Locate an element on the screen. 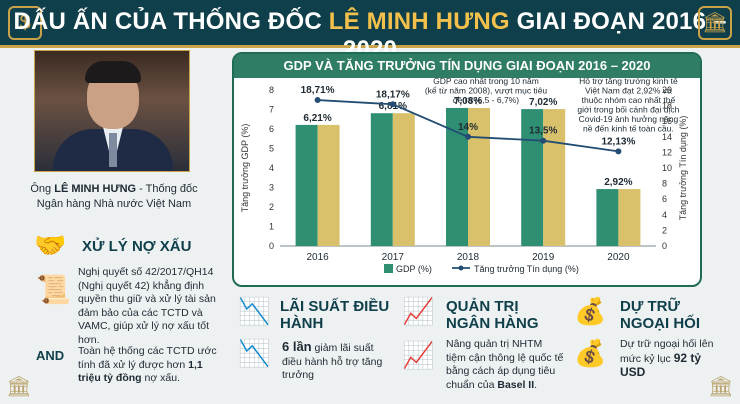  annotation-2020-line-1: Việt Nam đạt 2,92% và is located at coordinates (628, 91).